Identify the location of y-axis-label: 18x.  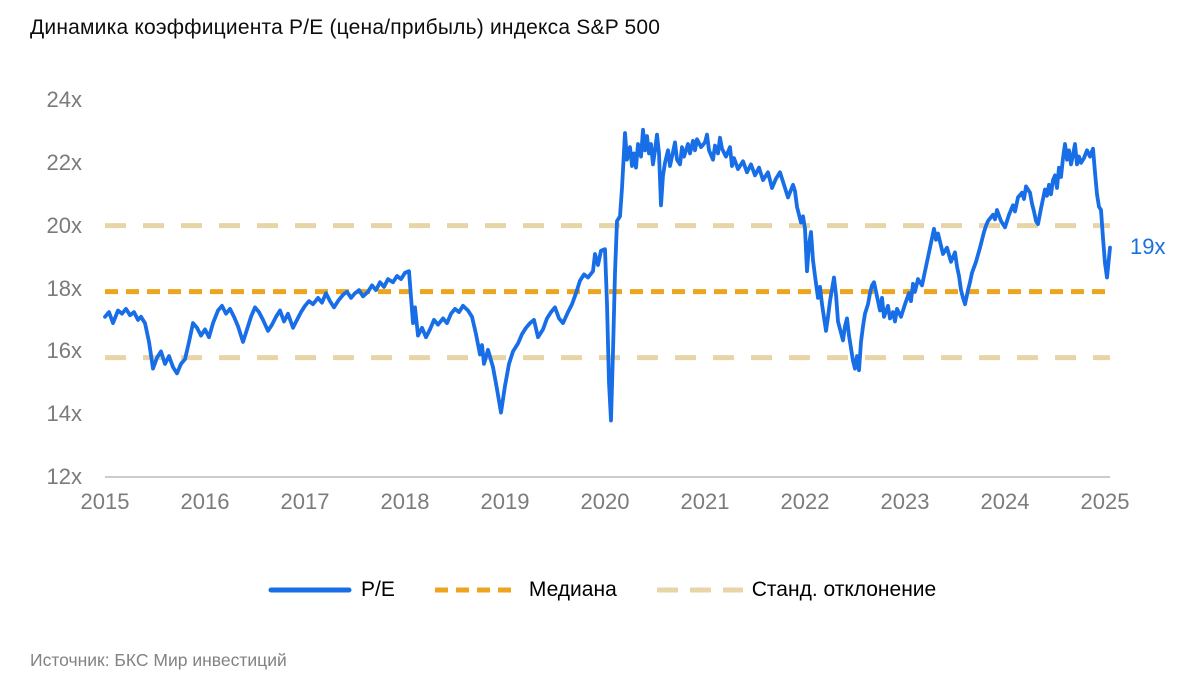
(64, 288).